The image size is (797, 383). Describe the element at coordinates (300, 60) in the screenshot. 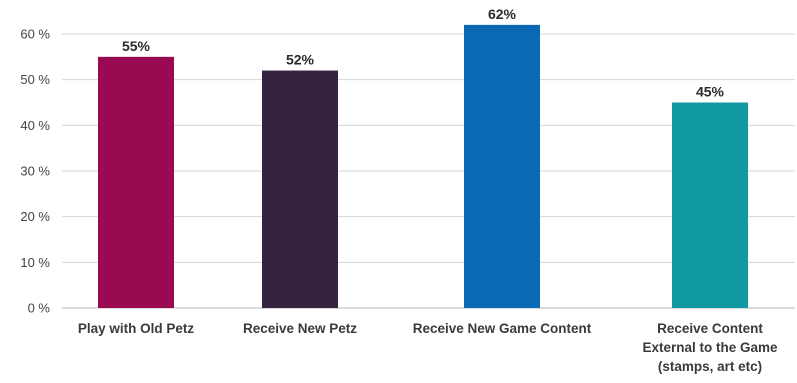

I see `data-label: 52%` at that location.